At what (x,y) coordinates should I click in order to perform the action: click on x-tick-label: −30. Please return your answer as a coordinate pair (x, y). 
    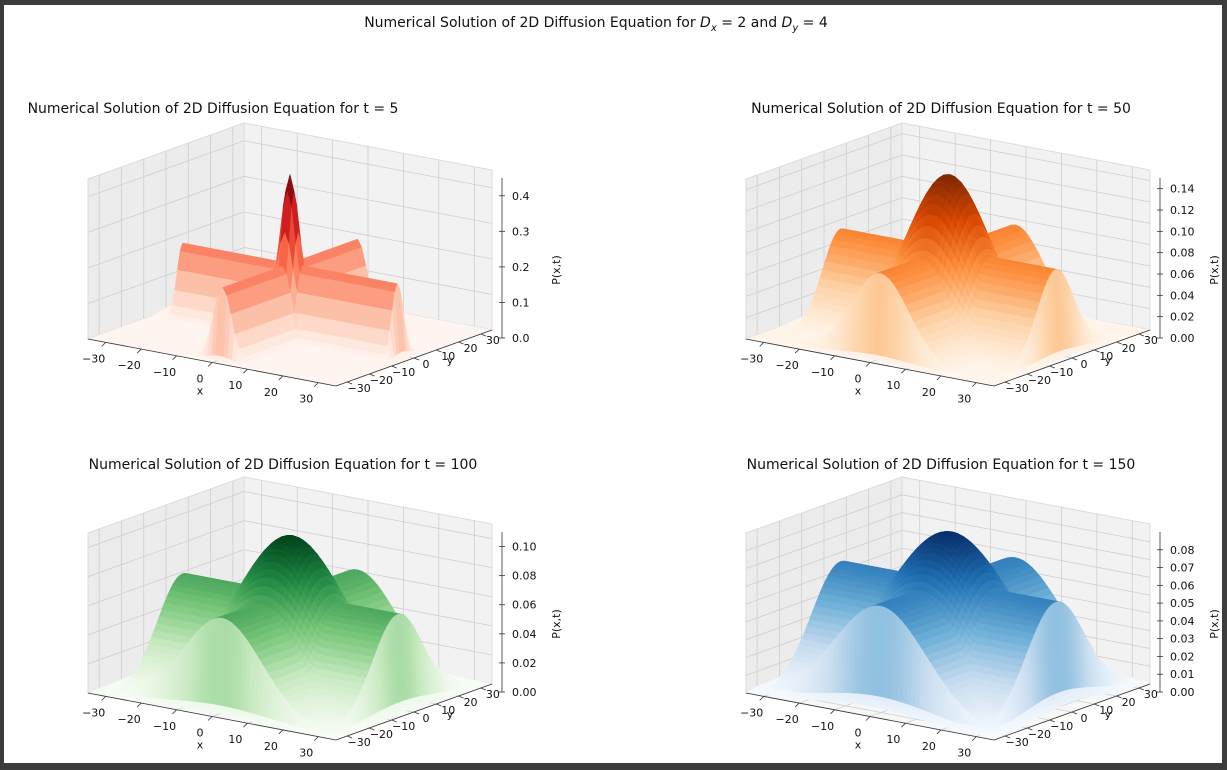
    Looking at the image, I should click on (93, 358).